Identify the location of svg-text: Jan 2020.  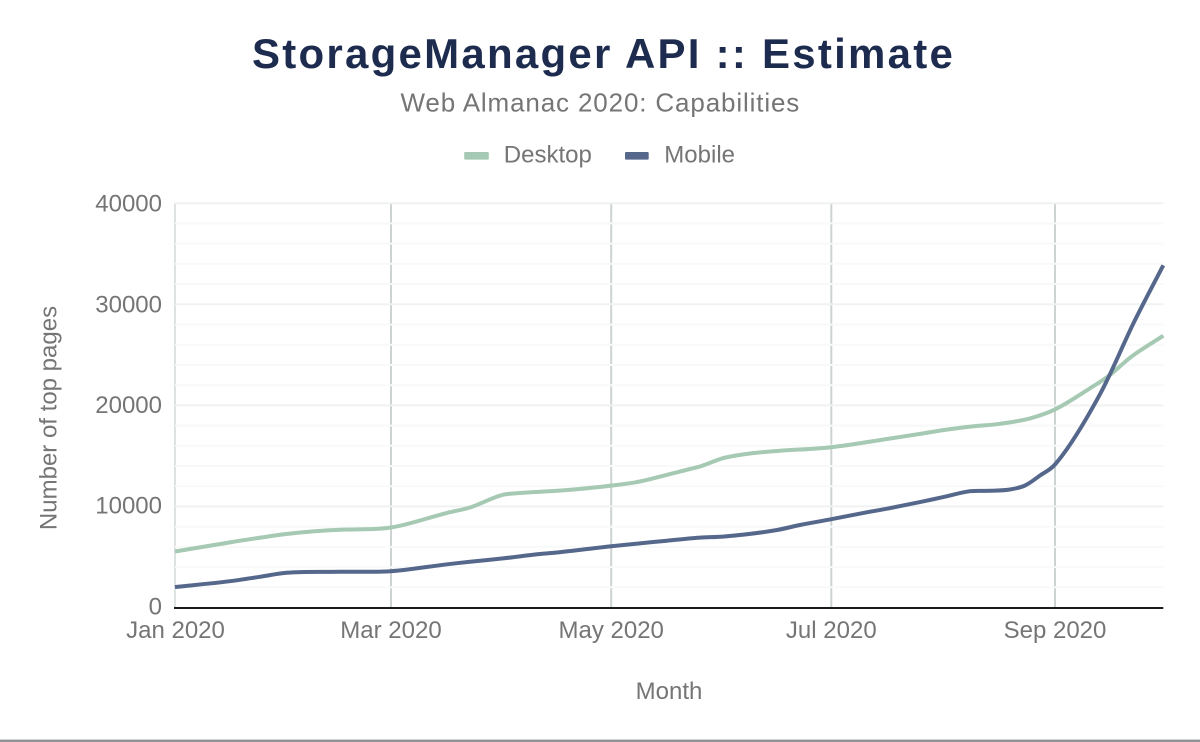
(175, 630).